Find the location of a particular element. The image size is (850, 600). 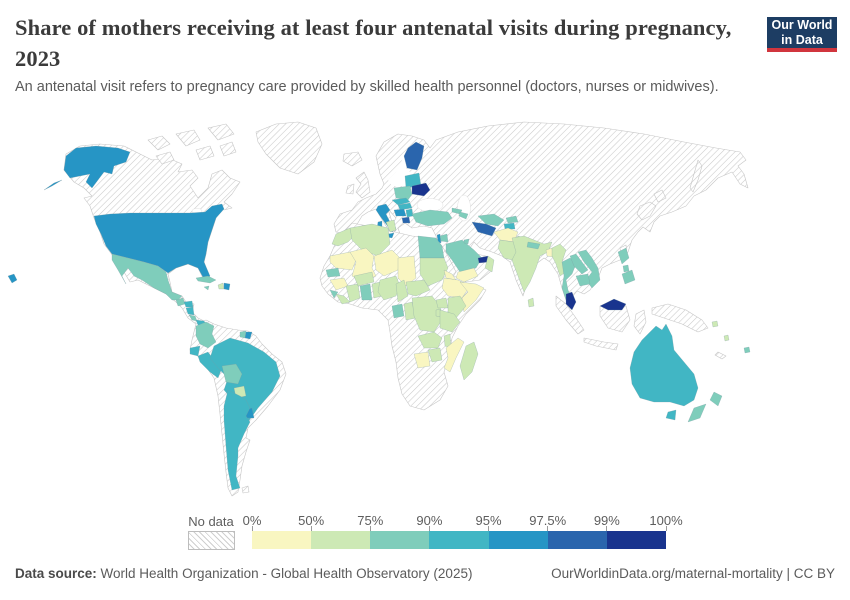

country-malaysia-east is located at coordinates (613, 304).